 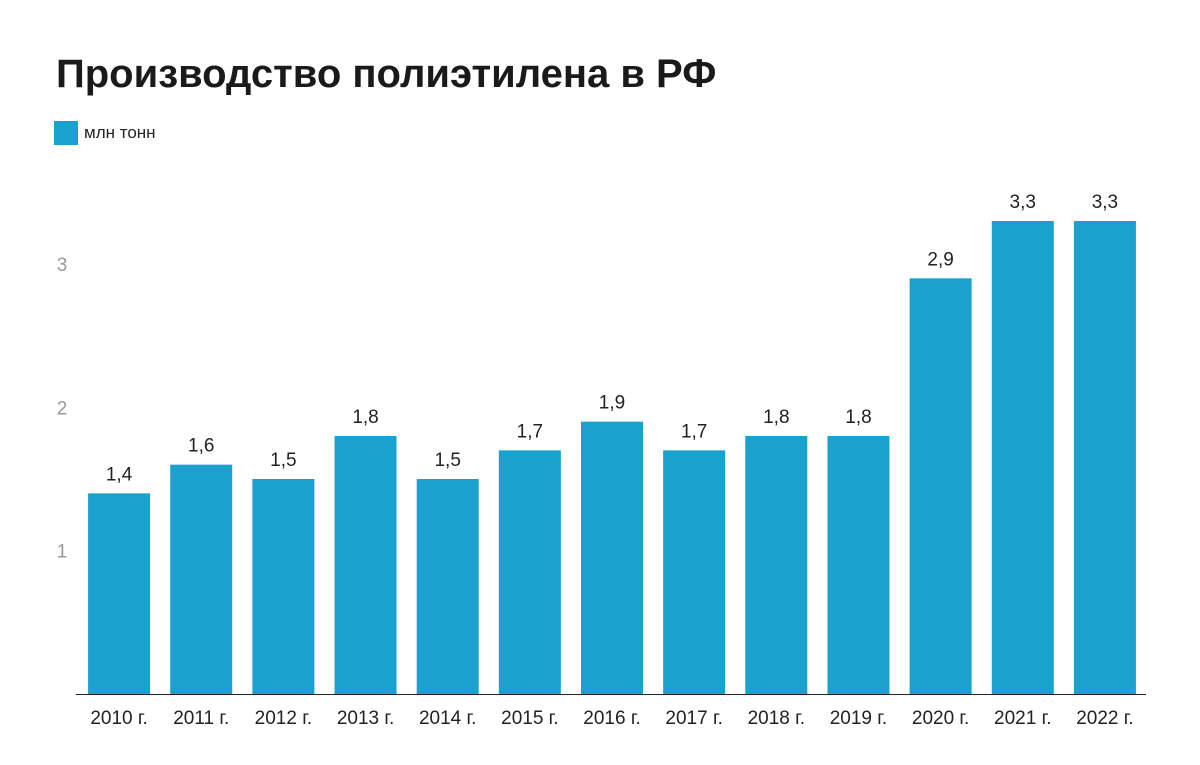 I want to click on x-tick-label: 2022 г., so click(x=1104, y=718).